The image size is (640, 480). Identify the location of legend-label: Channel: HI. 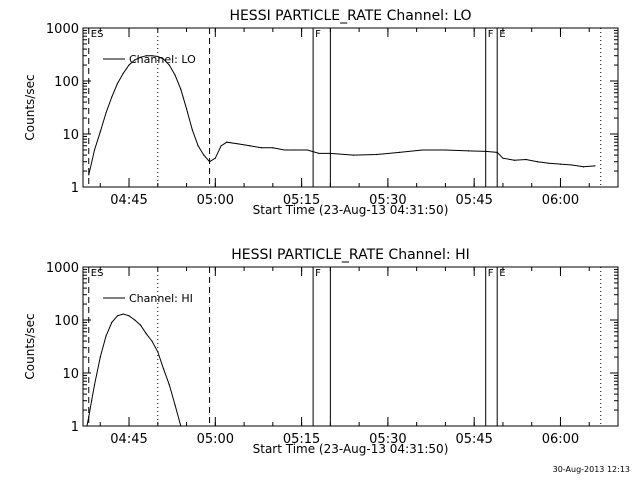
(161, 298).